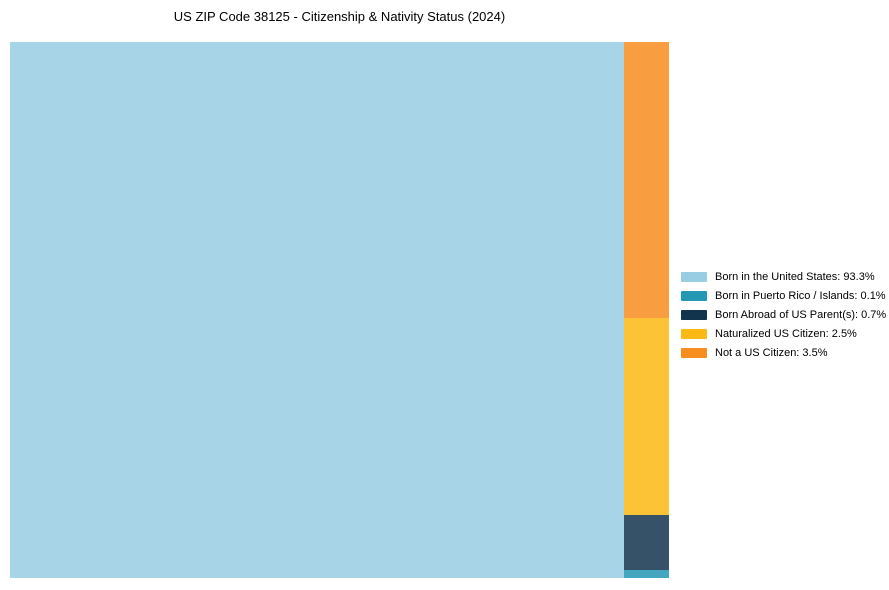 This screenshot has width=889, height=590. I want to click on legend-label: Naturalized US Citizen: 2.5%, so click(786, 333).